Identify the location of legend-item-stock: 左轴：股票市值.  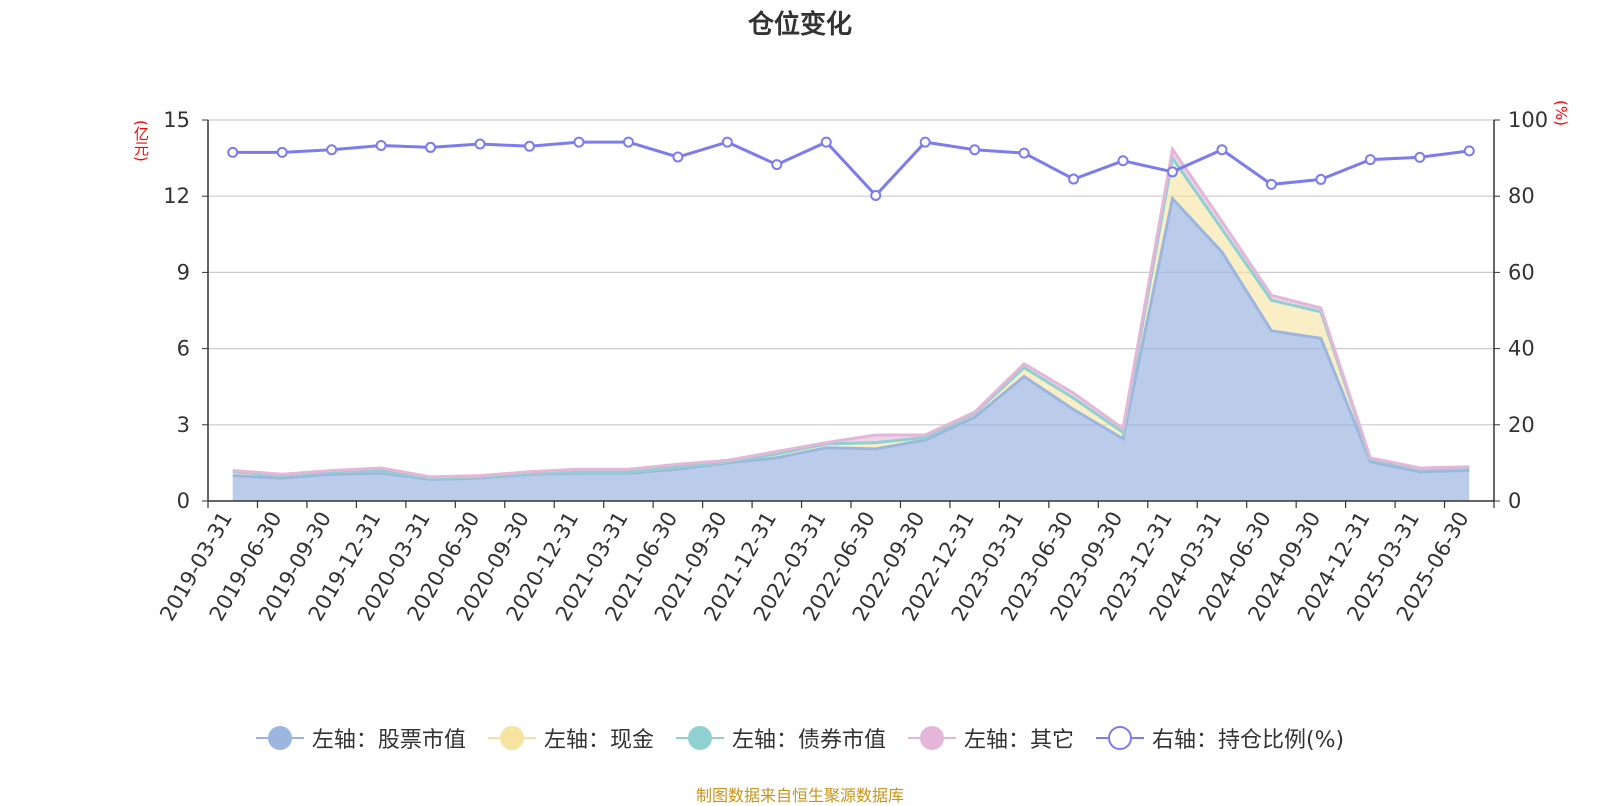
(360, 738).